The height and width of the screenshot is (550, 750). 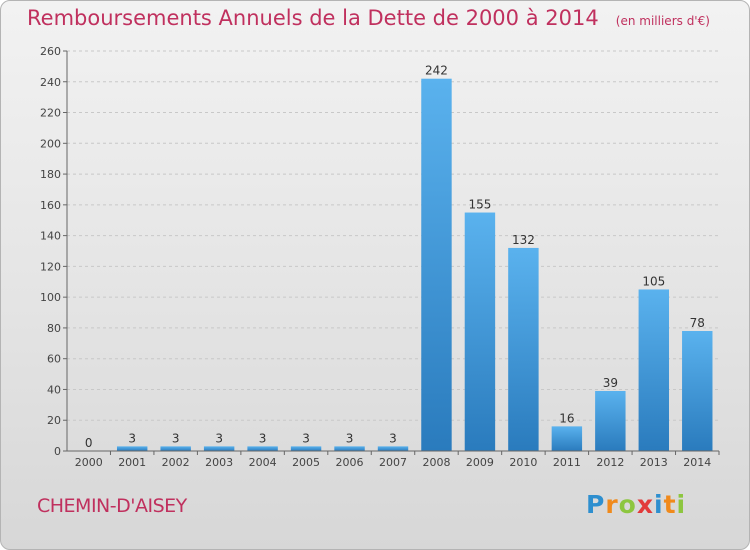 I want to click on y-tick-label: 180, so click(x=50, y=174).